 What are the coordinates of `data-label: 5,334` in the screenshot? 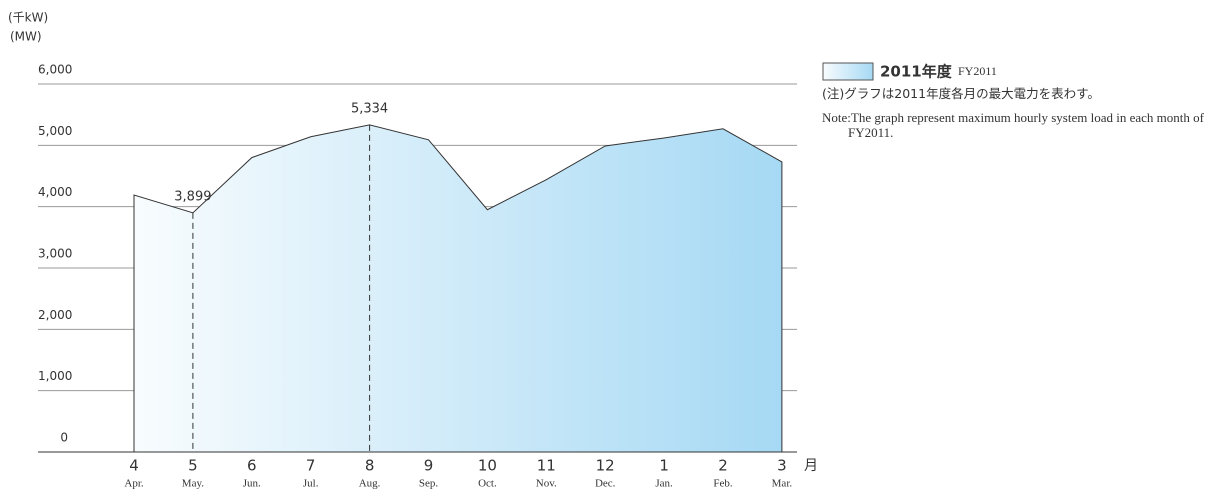 It's located at (369, 108).